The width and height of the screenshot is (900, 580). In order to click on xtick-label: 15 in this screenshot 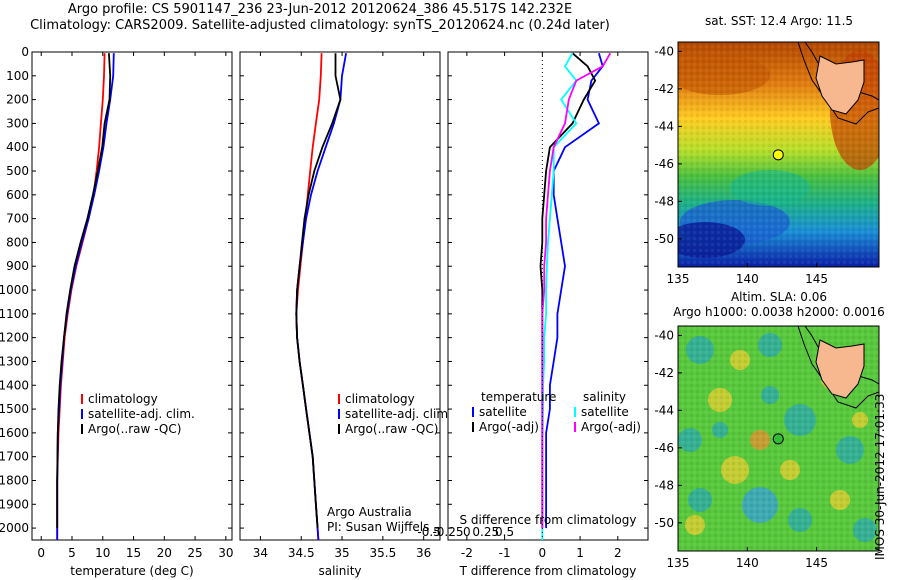, I will do `click(133, 553)`.